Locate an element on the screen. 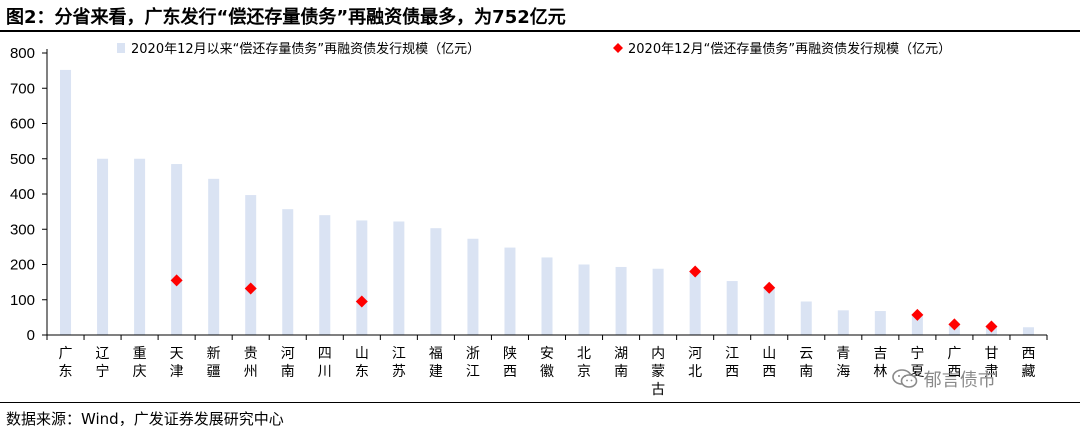 The image size is (1080, 430). watermark: 郁言债市 is located at coordinates (944, 379).